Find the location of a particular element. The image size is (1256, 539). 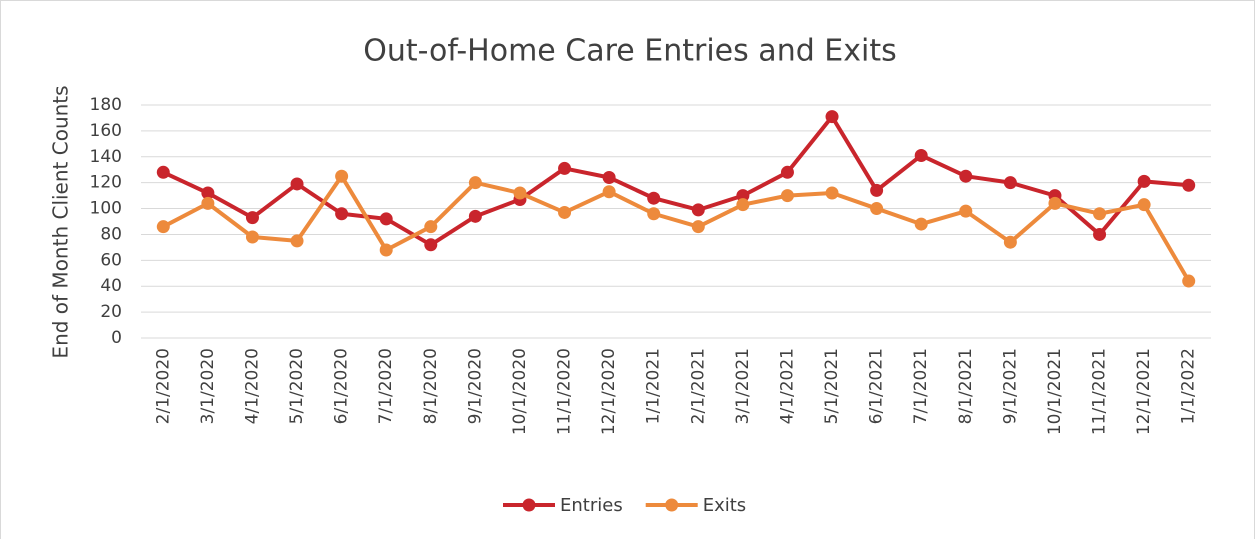

x-tick-label: 5/1/2021 is located at coordinates (832, 386).